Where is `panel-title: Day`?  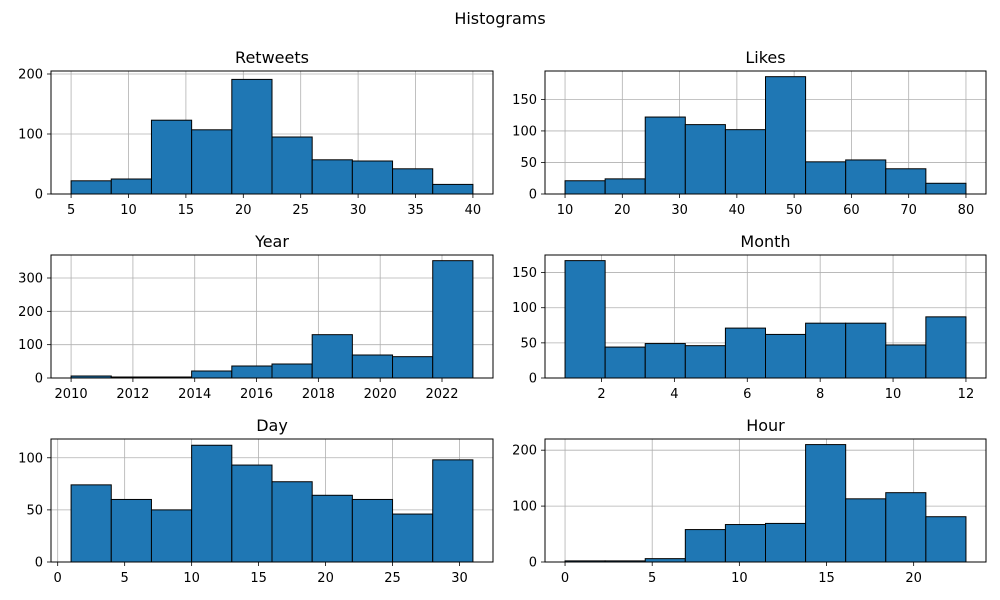
panel-title: Day is located at coordinates (272, 425).